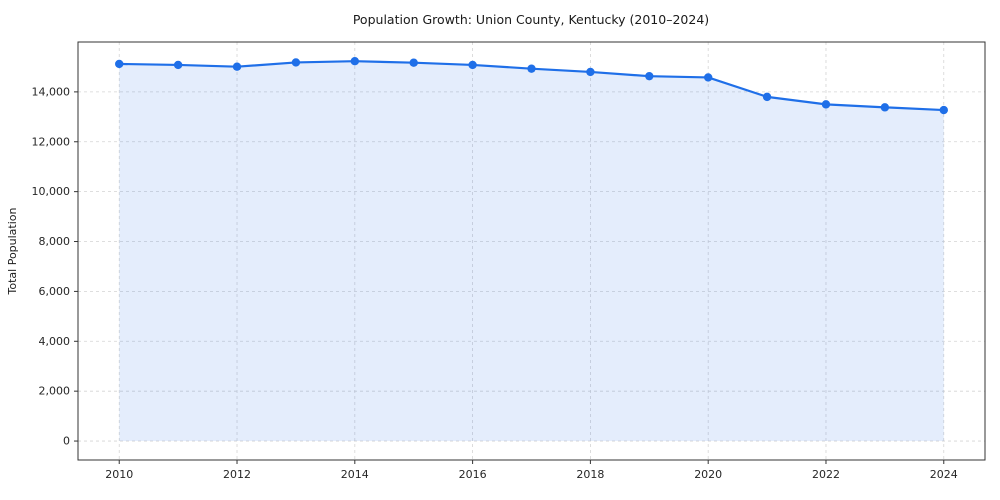 The width and height of the screenshot is (1000, 500). I want to click on x-tick-label: 2022, so click(826, 474).